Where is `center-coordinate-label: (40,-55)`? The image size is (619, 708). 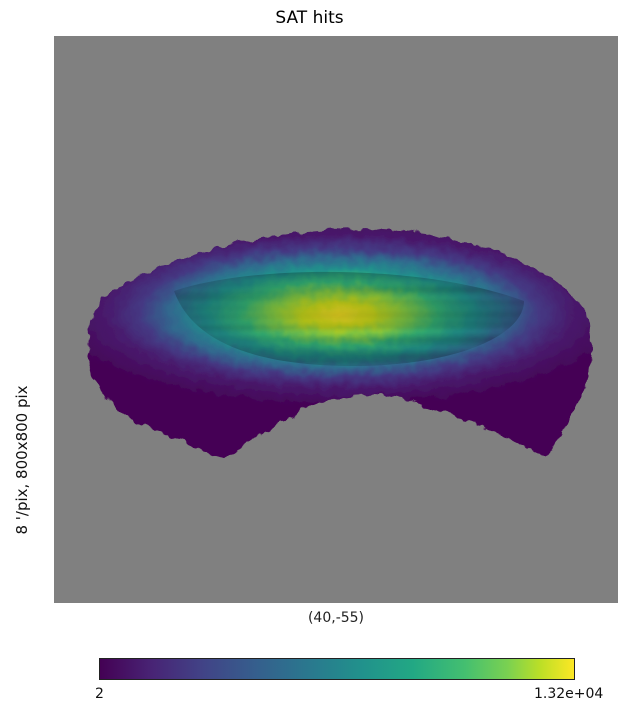
center-coordinate-label: (40,-55) is located at coordinates (336, 618).